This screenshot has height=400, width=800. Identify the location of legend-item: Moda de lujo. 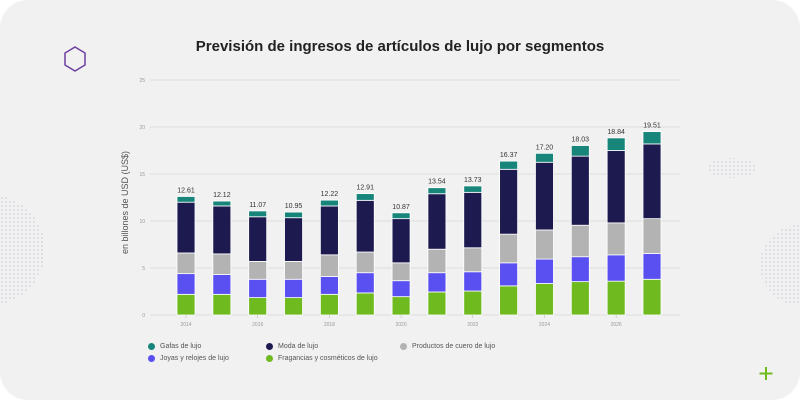
(292, 346).